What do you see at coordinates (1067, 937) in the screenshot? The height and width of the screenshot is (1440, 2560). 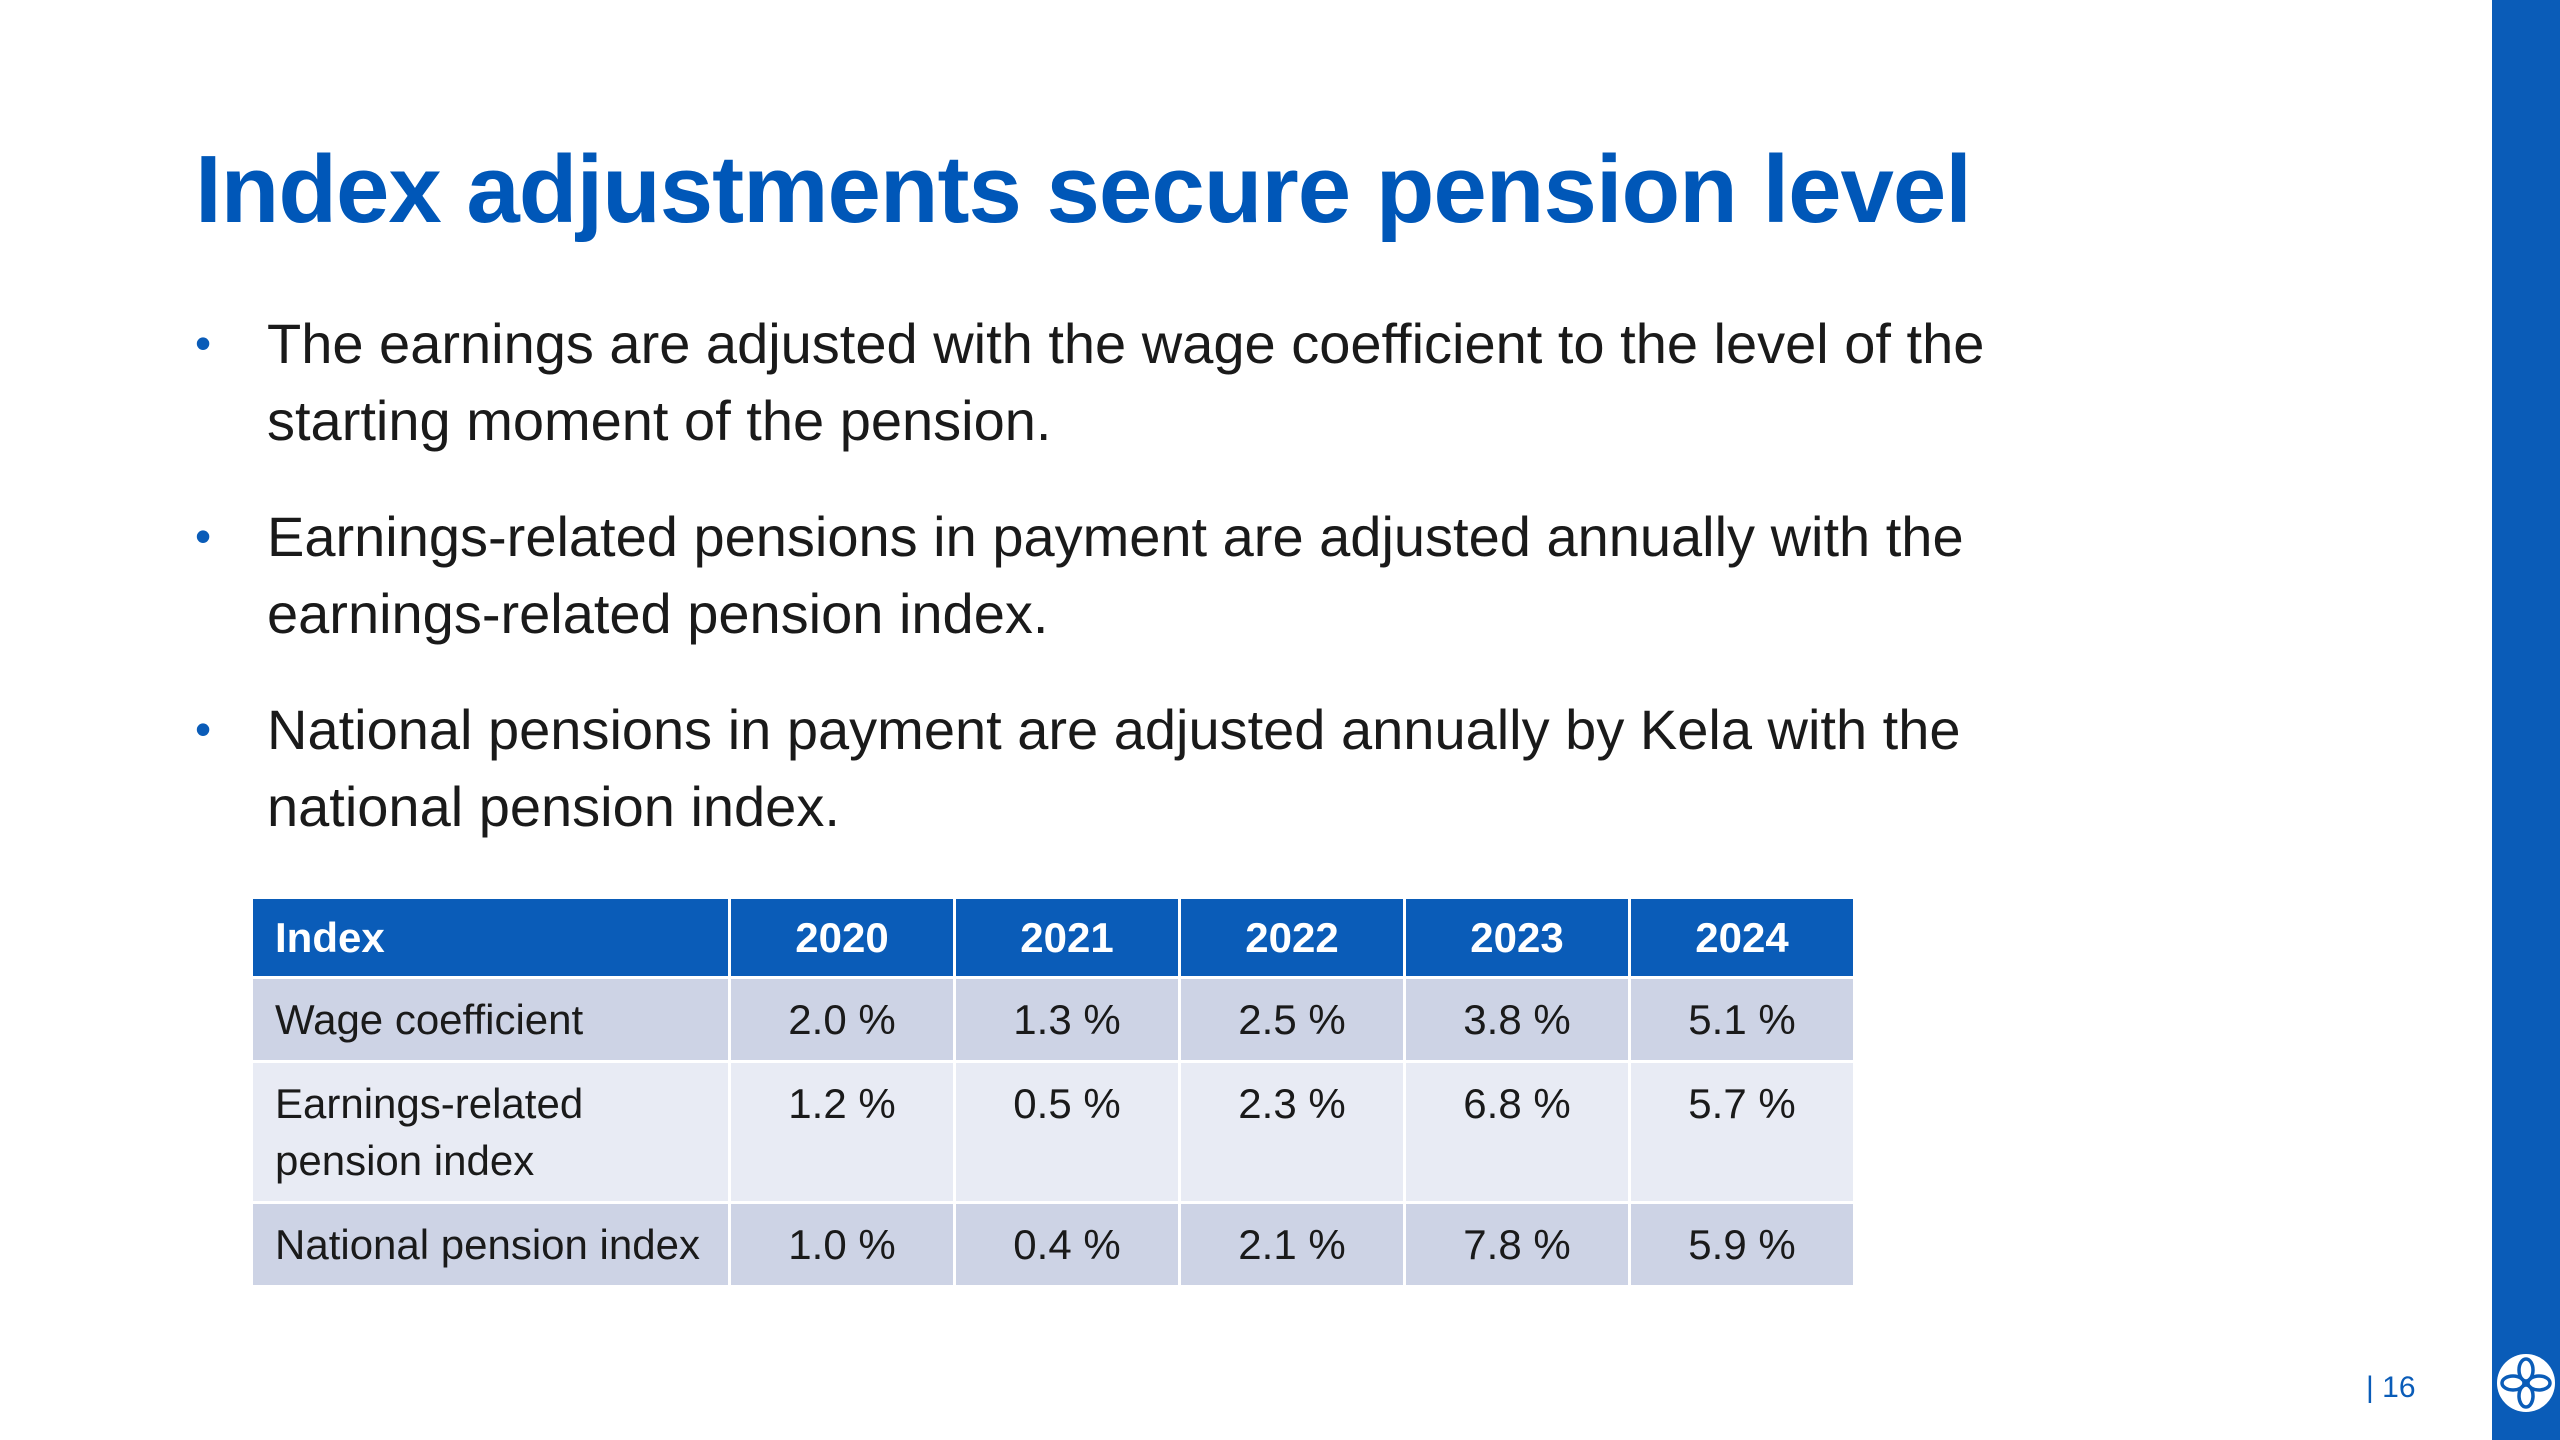 I see `table-header-cell: 2021` at bounding box center [1067, 937].